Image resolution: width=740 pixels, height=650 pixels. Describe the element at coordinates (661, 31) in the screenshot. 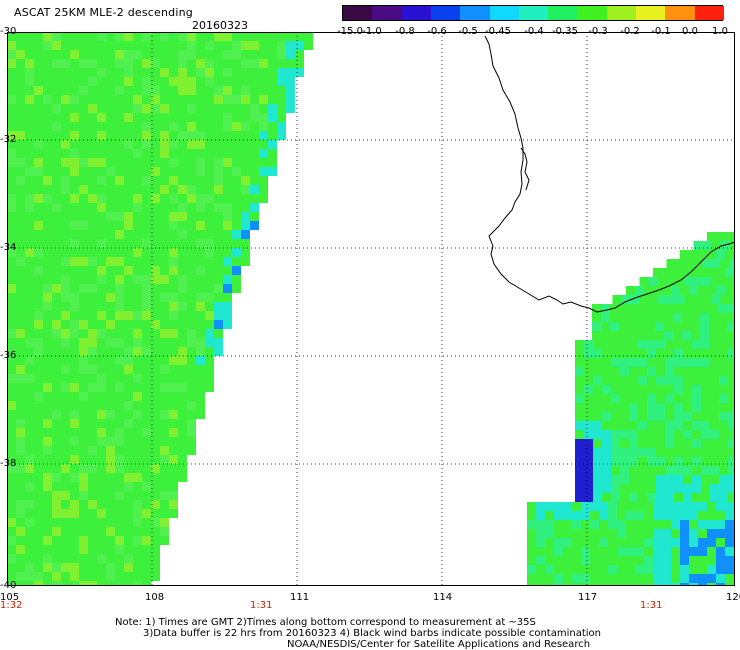

I see `colorbar-tick-label: -0.1` at that location.